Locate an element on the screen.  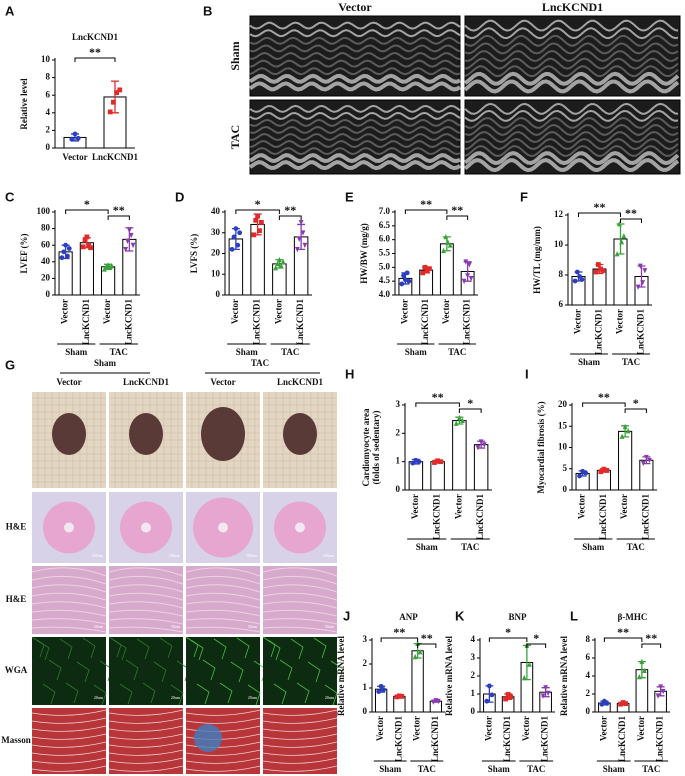
scale-bar-label: 500um is located at coordinates (175, 555).